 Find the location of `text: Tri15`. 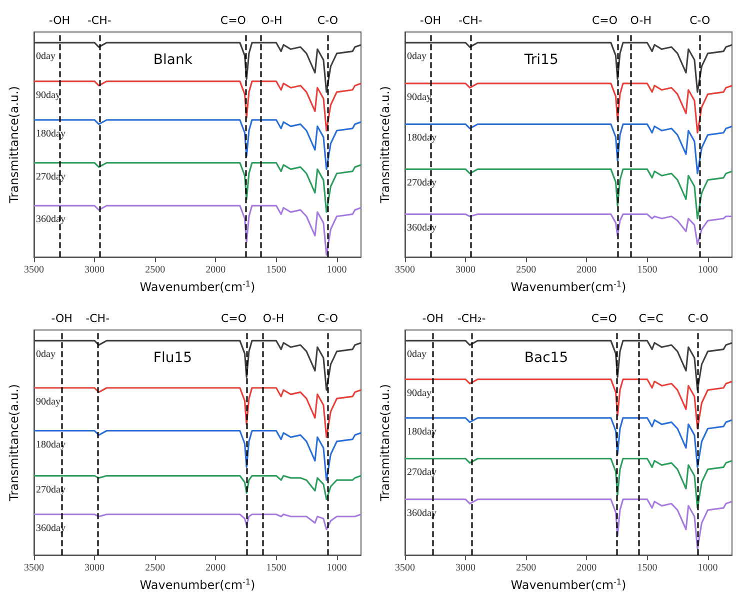

text: Tri15 is located at coordinates (540, 60).